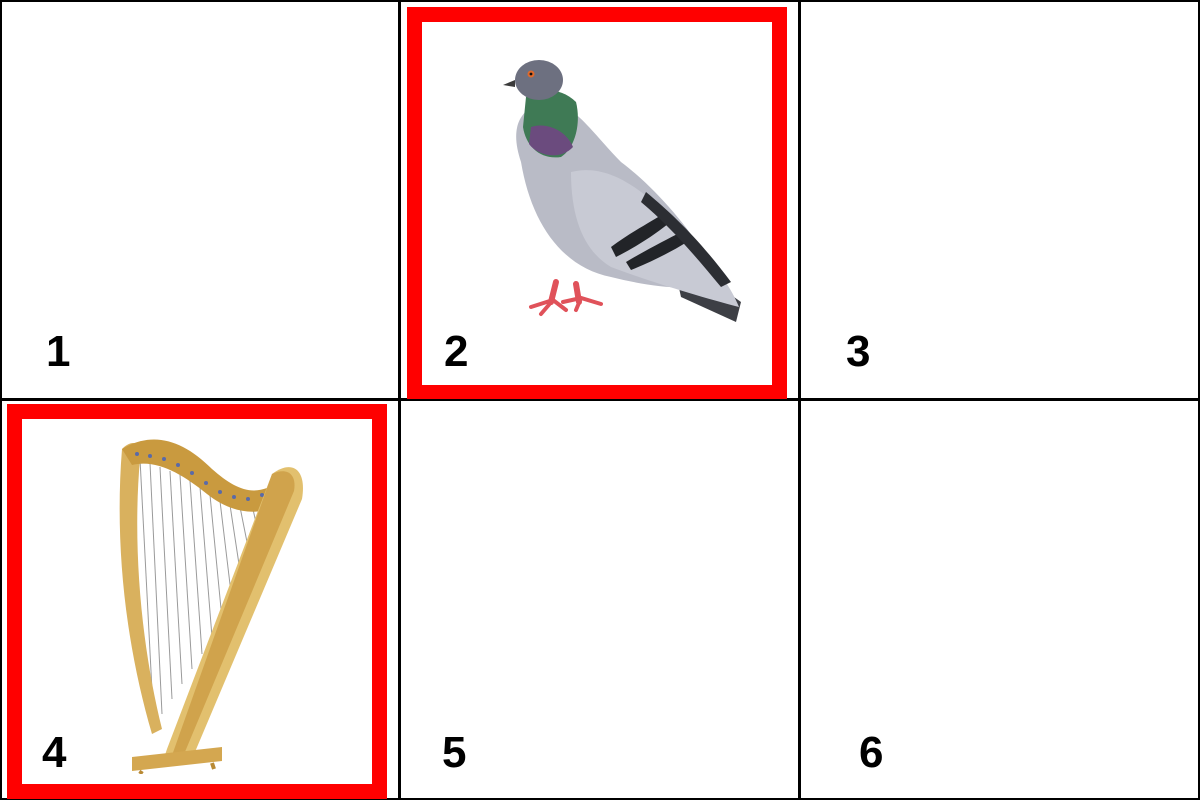 Image resolution: width=1200 pixels, height=800 pixels. What do you see at coordinates (454, 752) in the screenshot?
I see `cell-number: 5` at bounding box center [454, 752].